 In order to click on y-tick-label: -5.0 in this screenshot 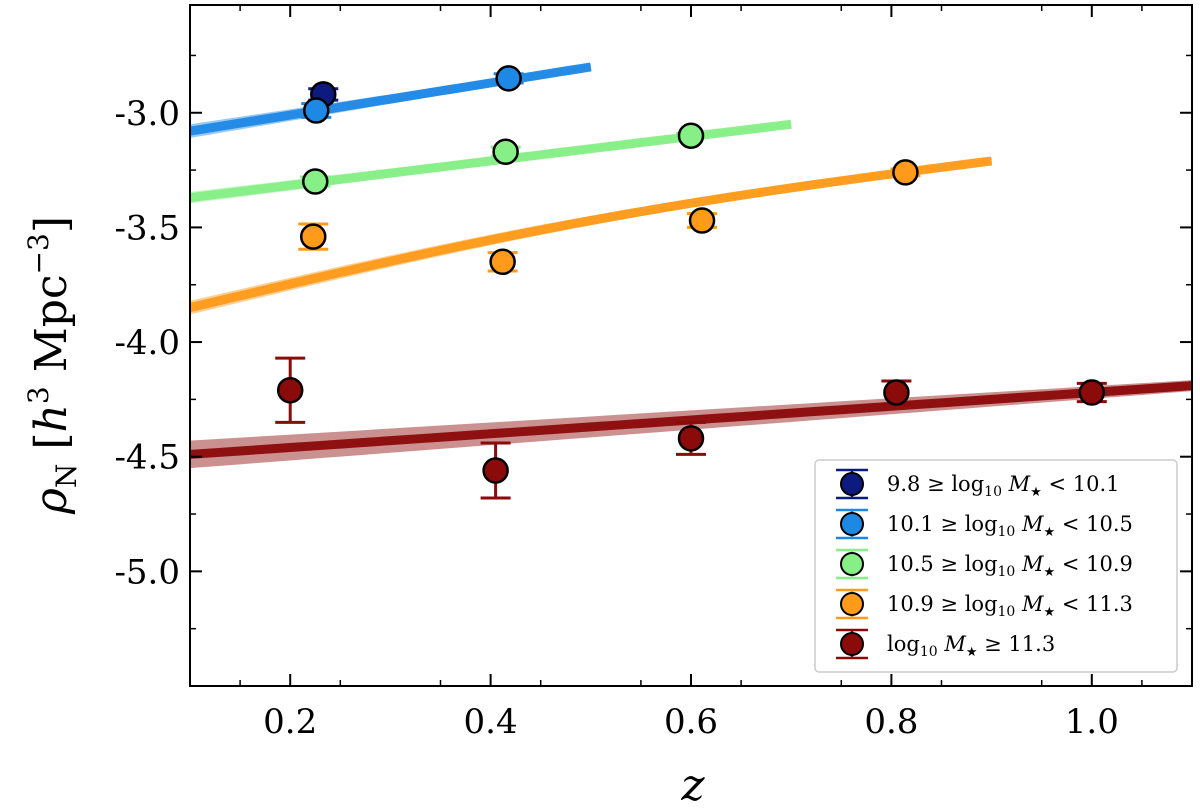, I will do `click(147, 572)`.